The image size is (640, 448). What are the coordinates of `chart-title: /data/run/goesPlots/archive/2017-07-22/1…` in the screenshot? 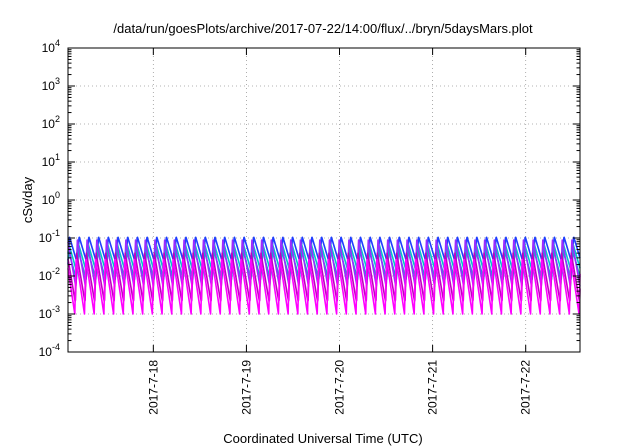 It's located at (323, 28).